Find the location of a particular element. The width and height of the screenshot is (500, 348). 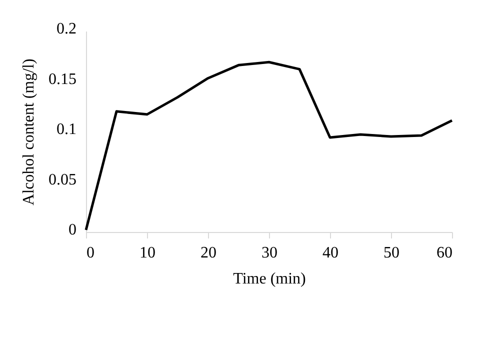

y-tick-label: 0.15 is located at coordinates (62, 79).